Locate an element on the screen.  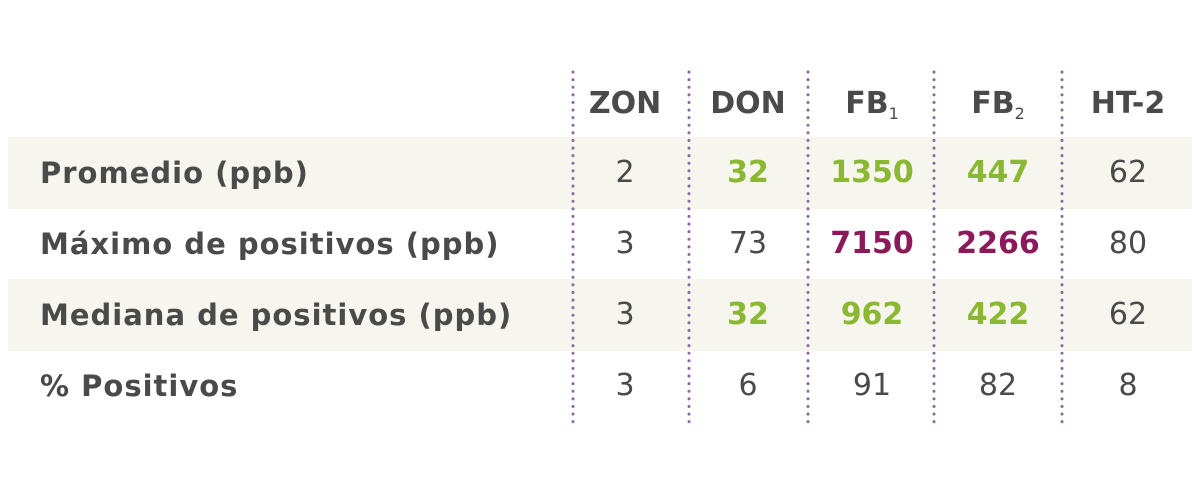
cell: 422 is located at coordinates (998, 314).